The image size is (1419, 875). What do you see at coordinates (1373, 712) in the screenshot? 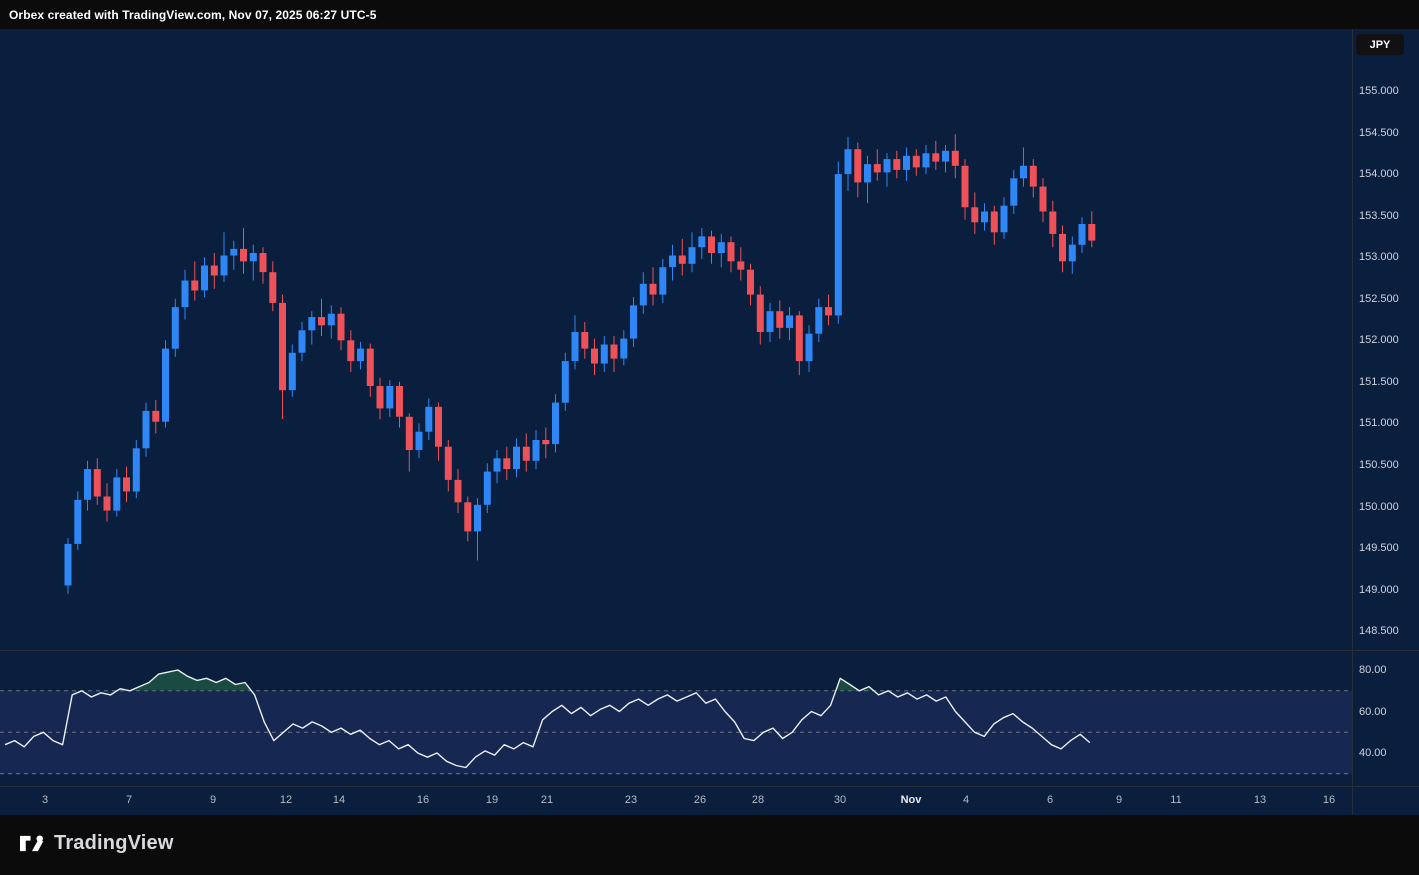
I see `rsi-axis-label: 60.00` at bounding box center [1373, 712].